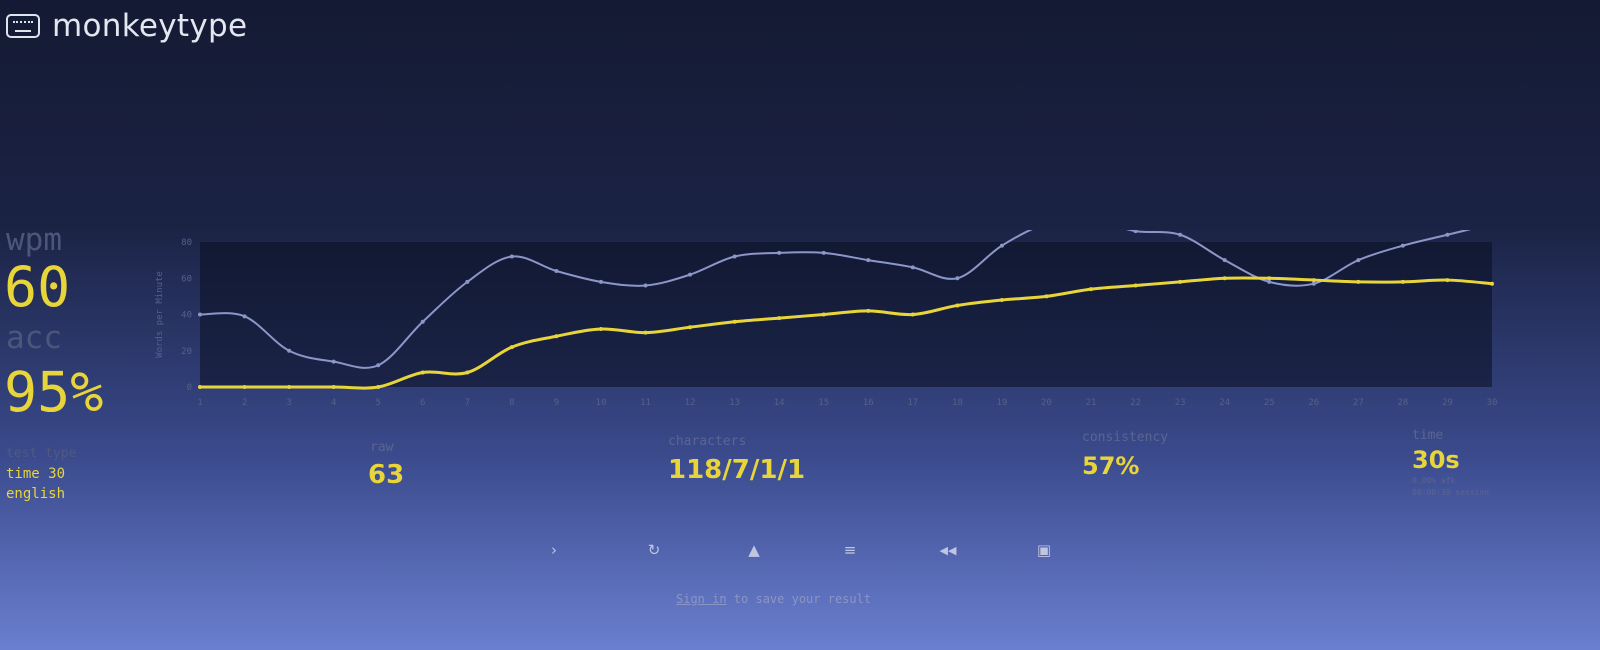 This screenshot has width=1600, height=650. I want to click on characters-value: 118/7/1/1, so click(737, 470).